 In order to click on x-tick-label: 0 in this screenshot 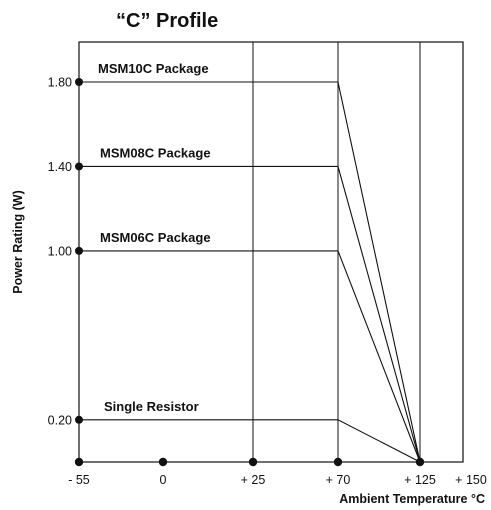, I will do `click(163, 480)`.